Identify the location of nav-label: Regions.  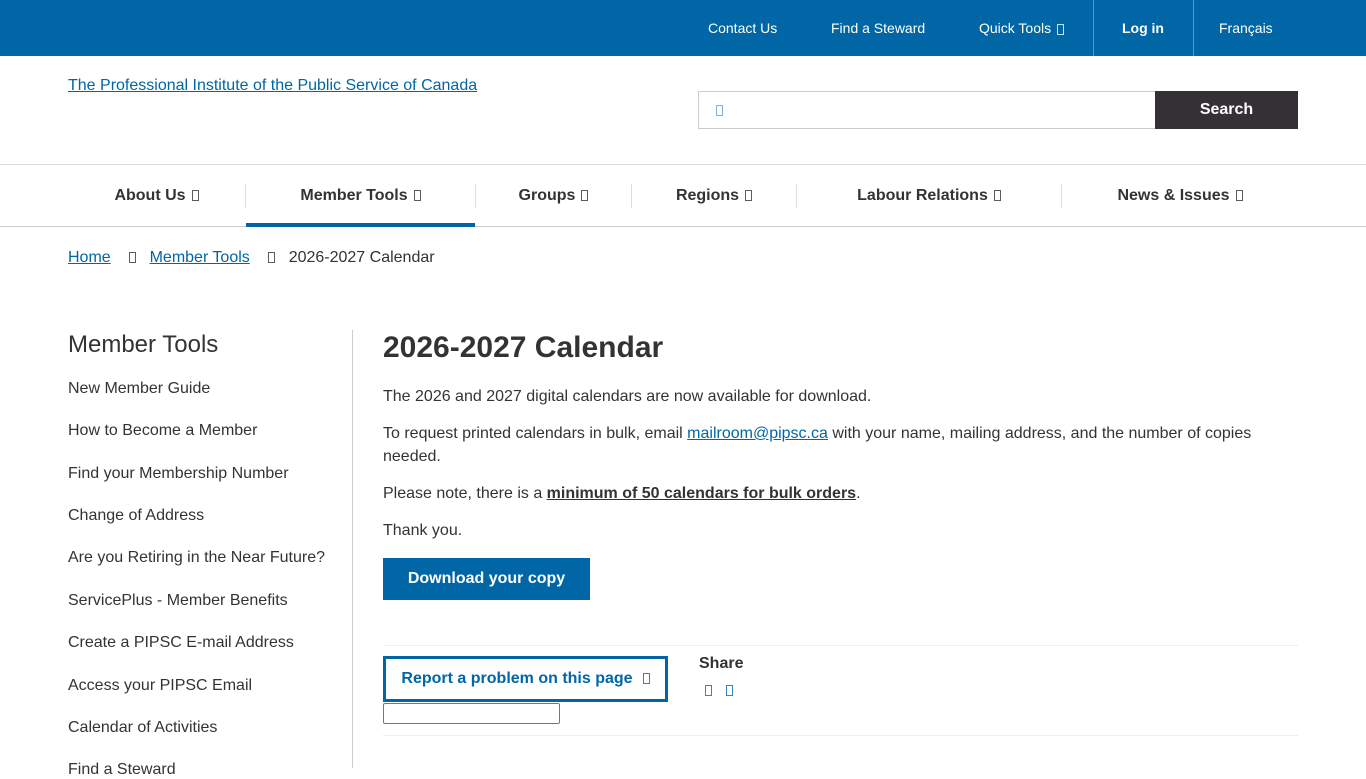
(707, 195).